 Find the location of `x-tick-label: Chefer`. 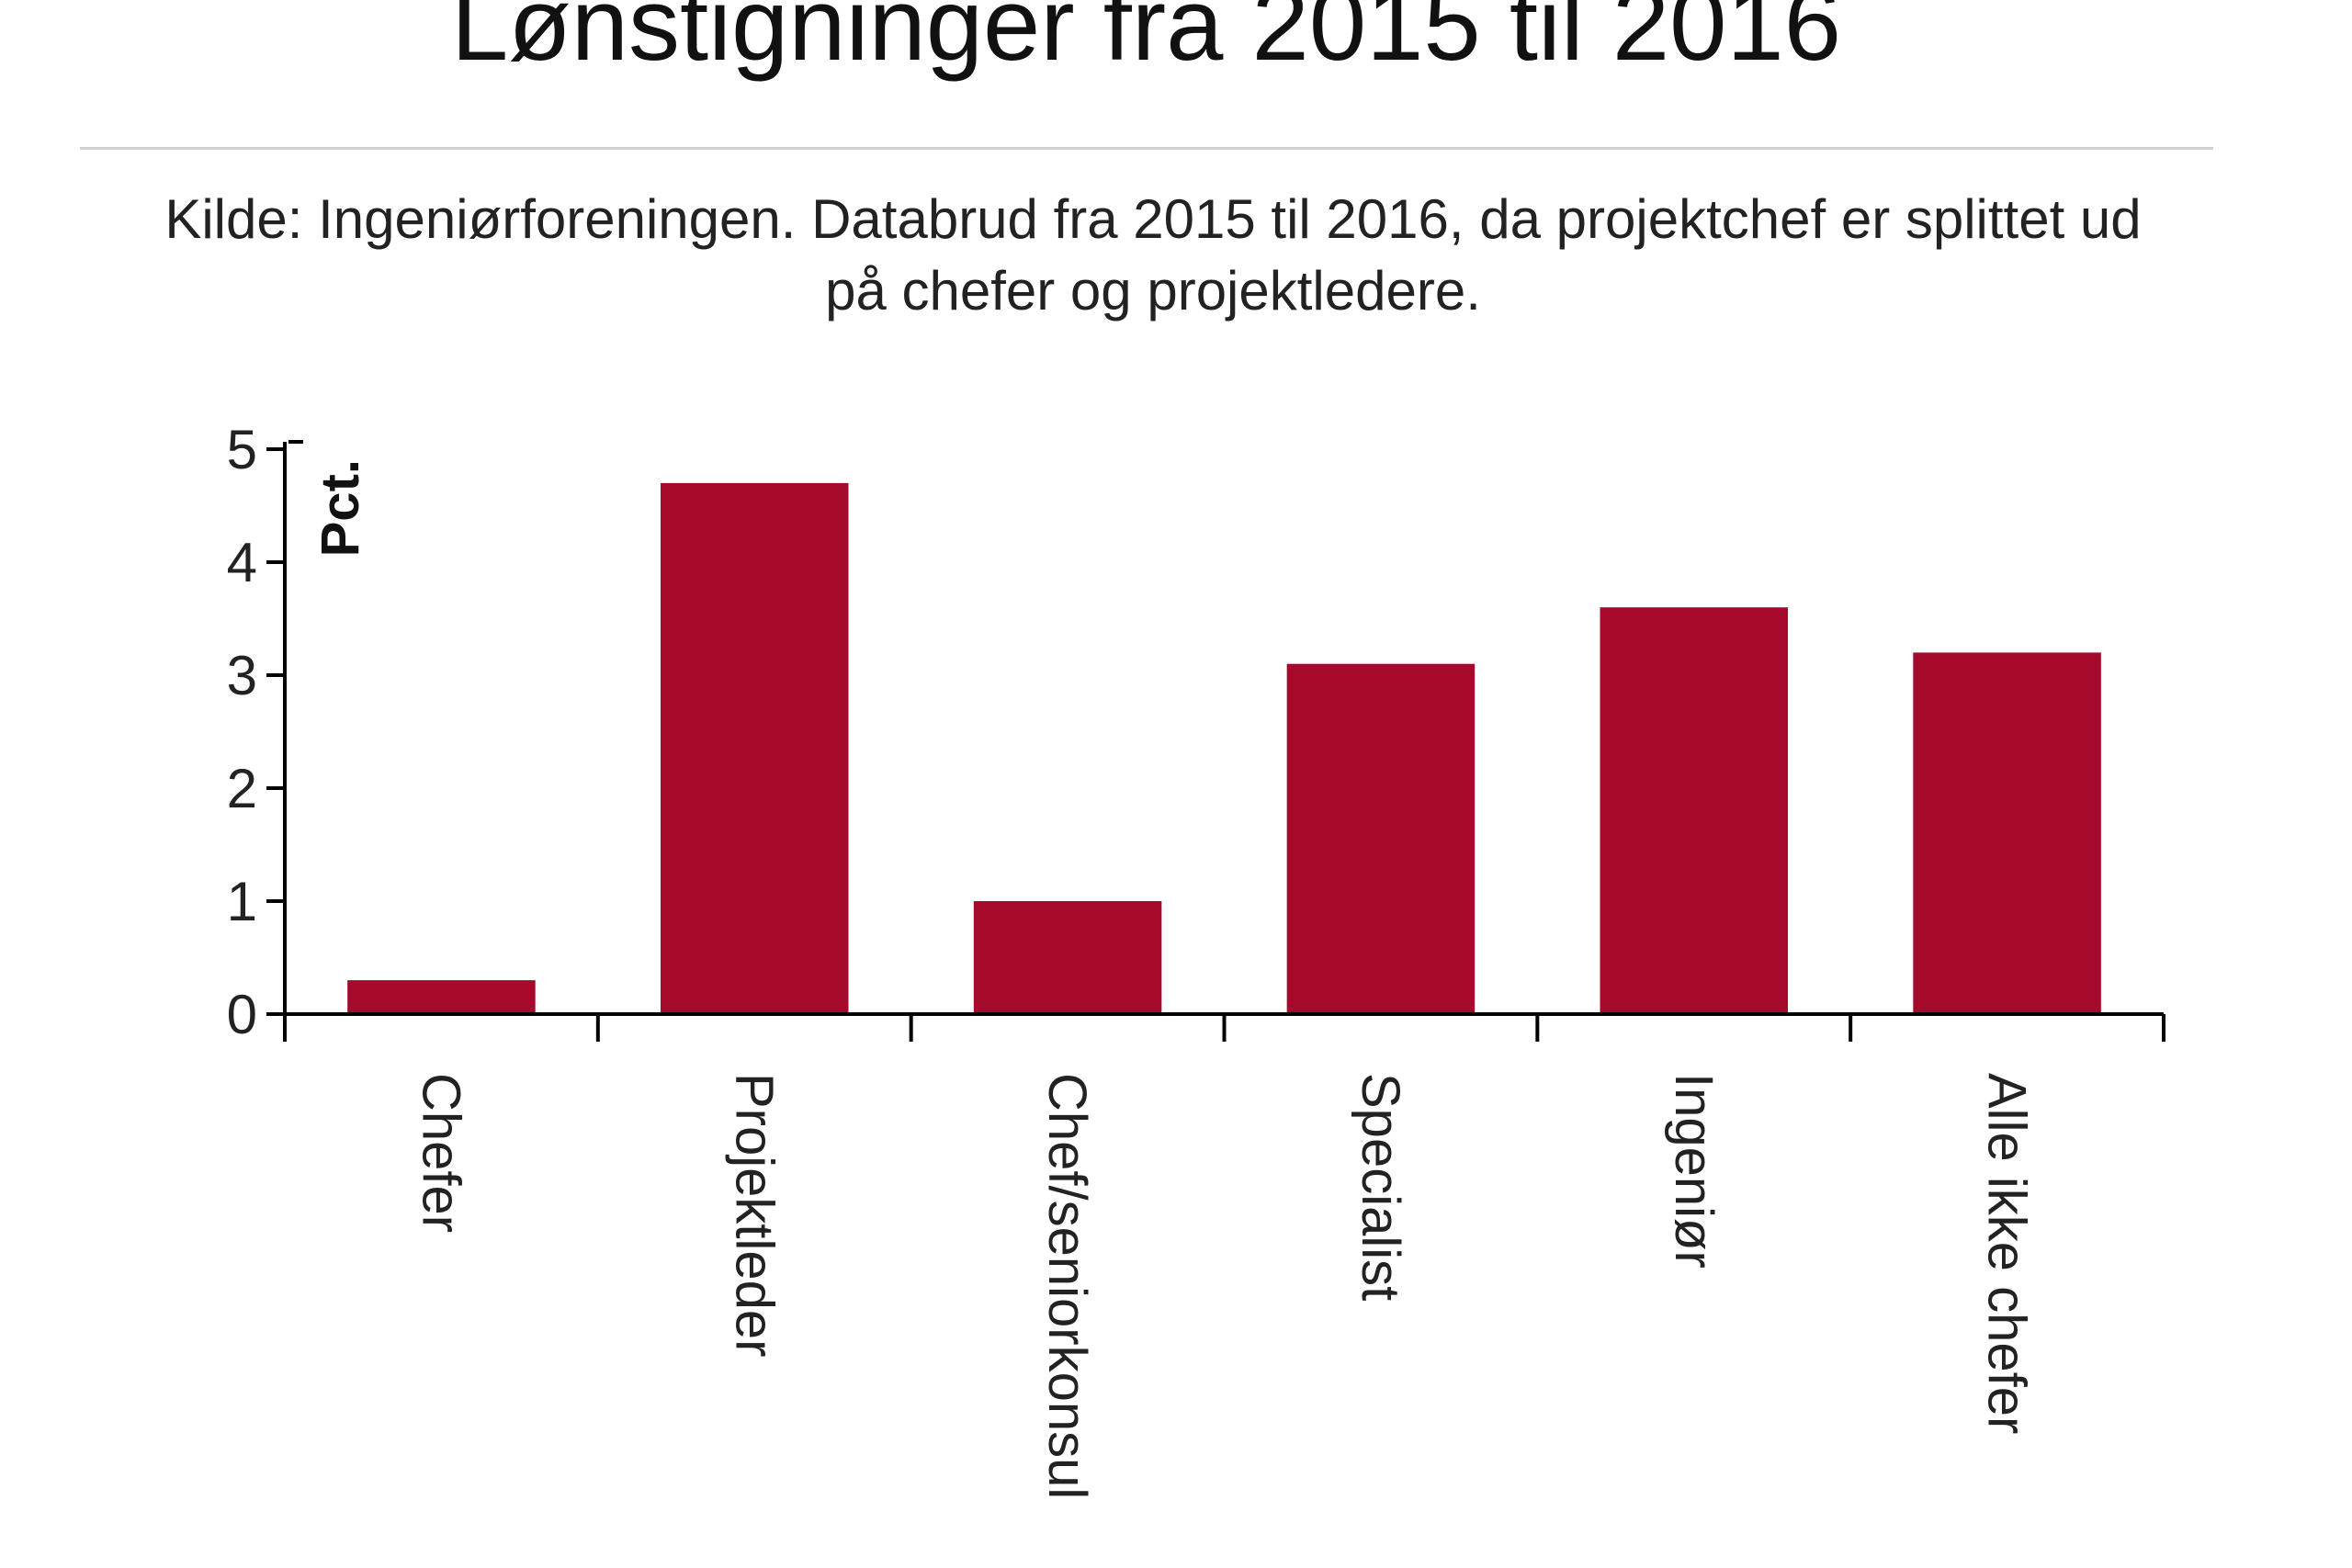

x-tick-label: Chefer is located at coordinates (441, 1153).